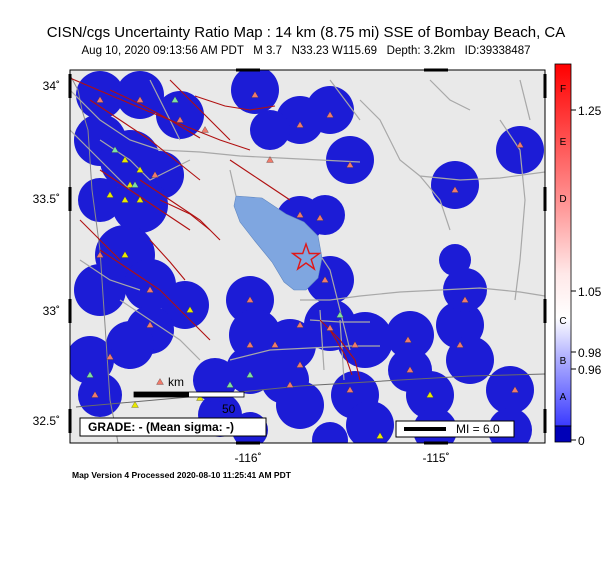 The image size is (612, 569). Describe the element at coordinates (46, 253) in the screenshot. I see `latitude-labels: 34˚ 33.5˚ 33˚ 32.5˚` at that location.